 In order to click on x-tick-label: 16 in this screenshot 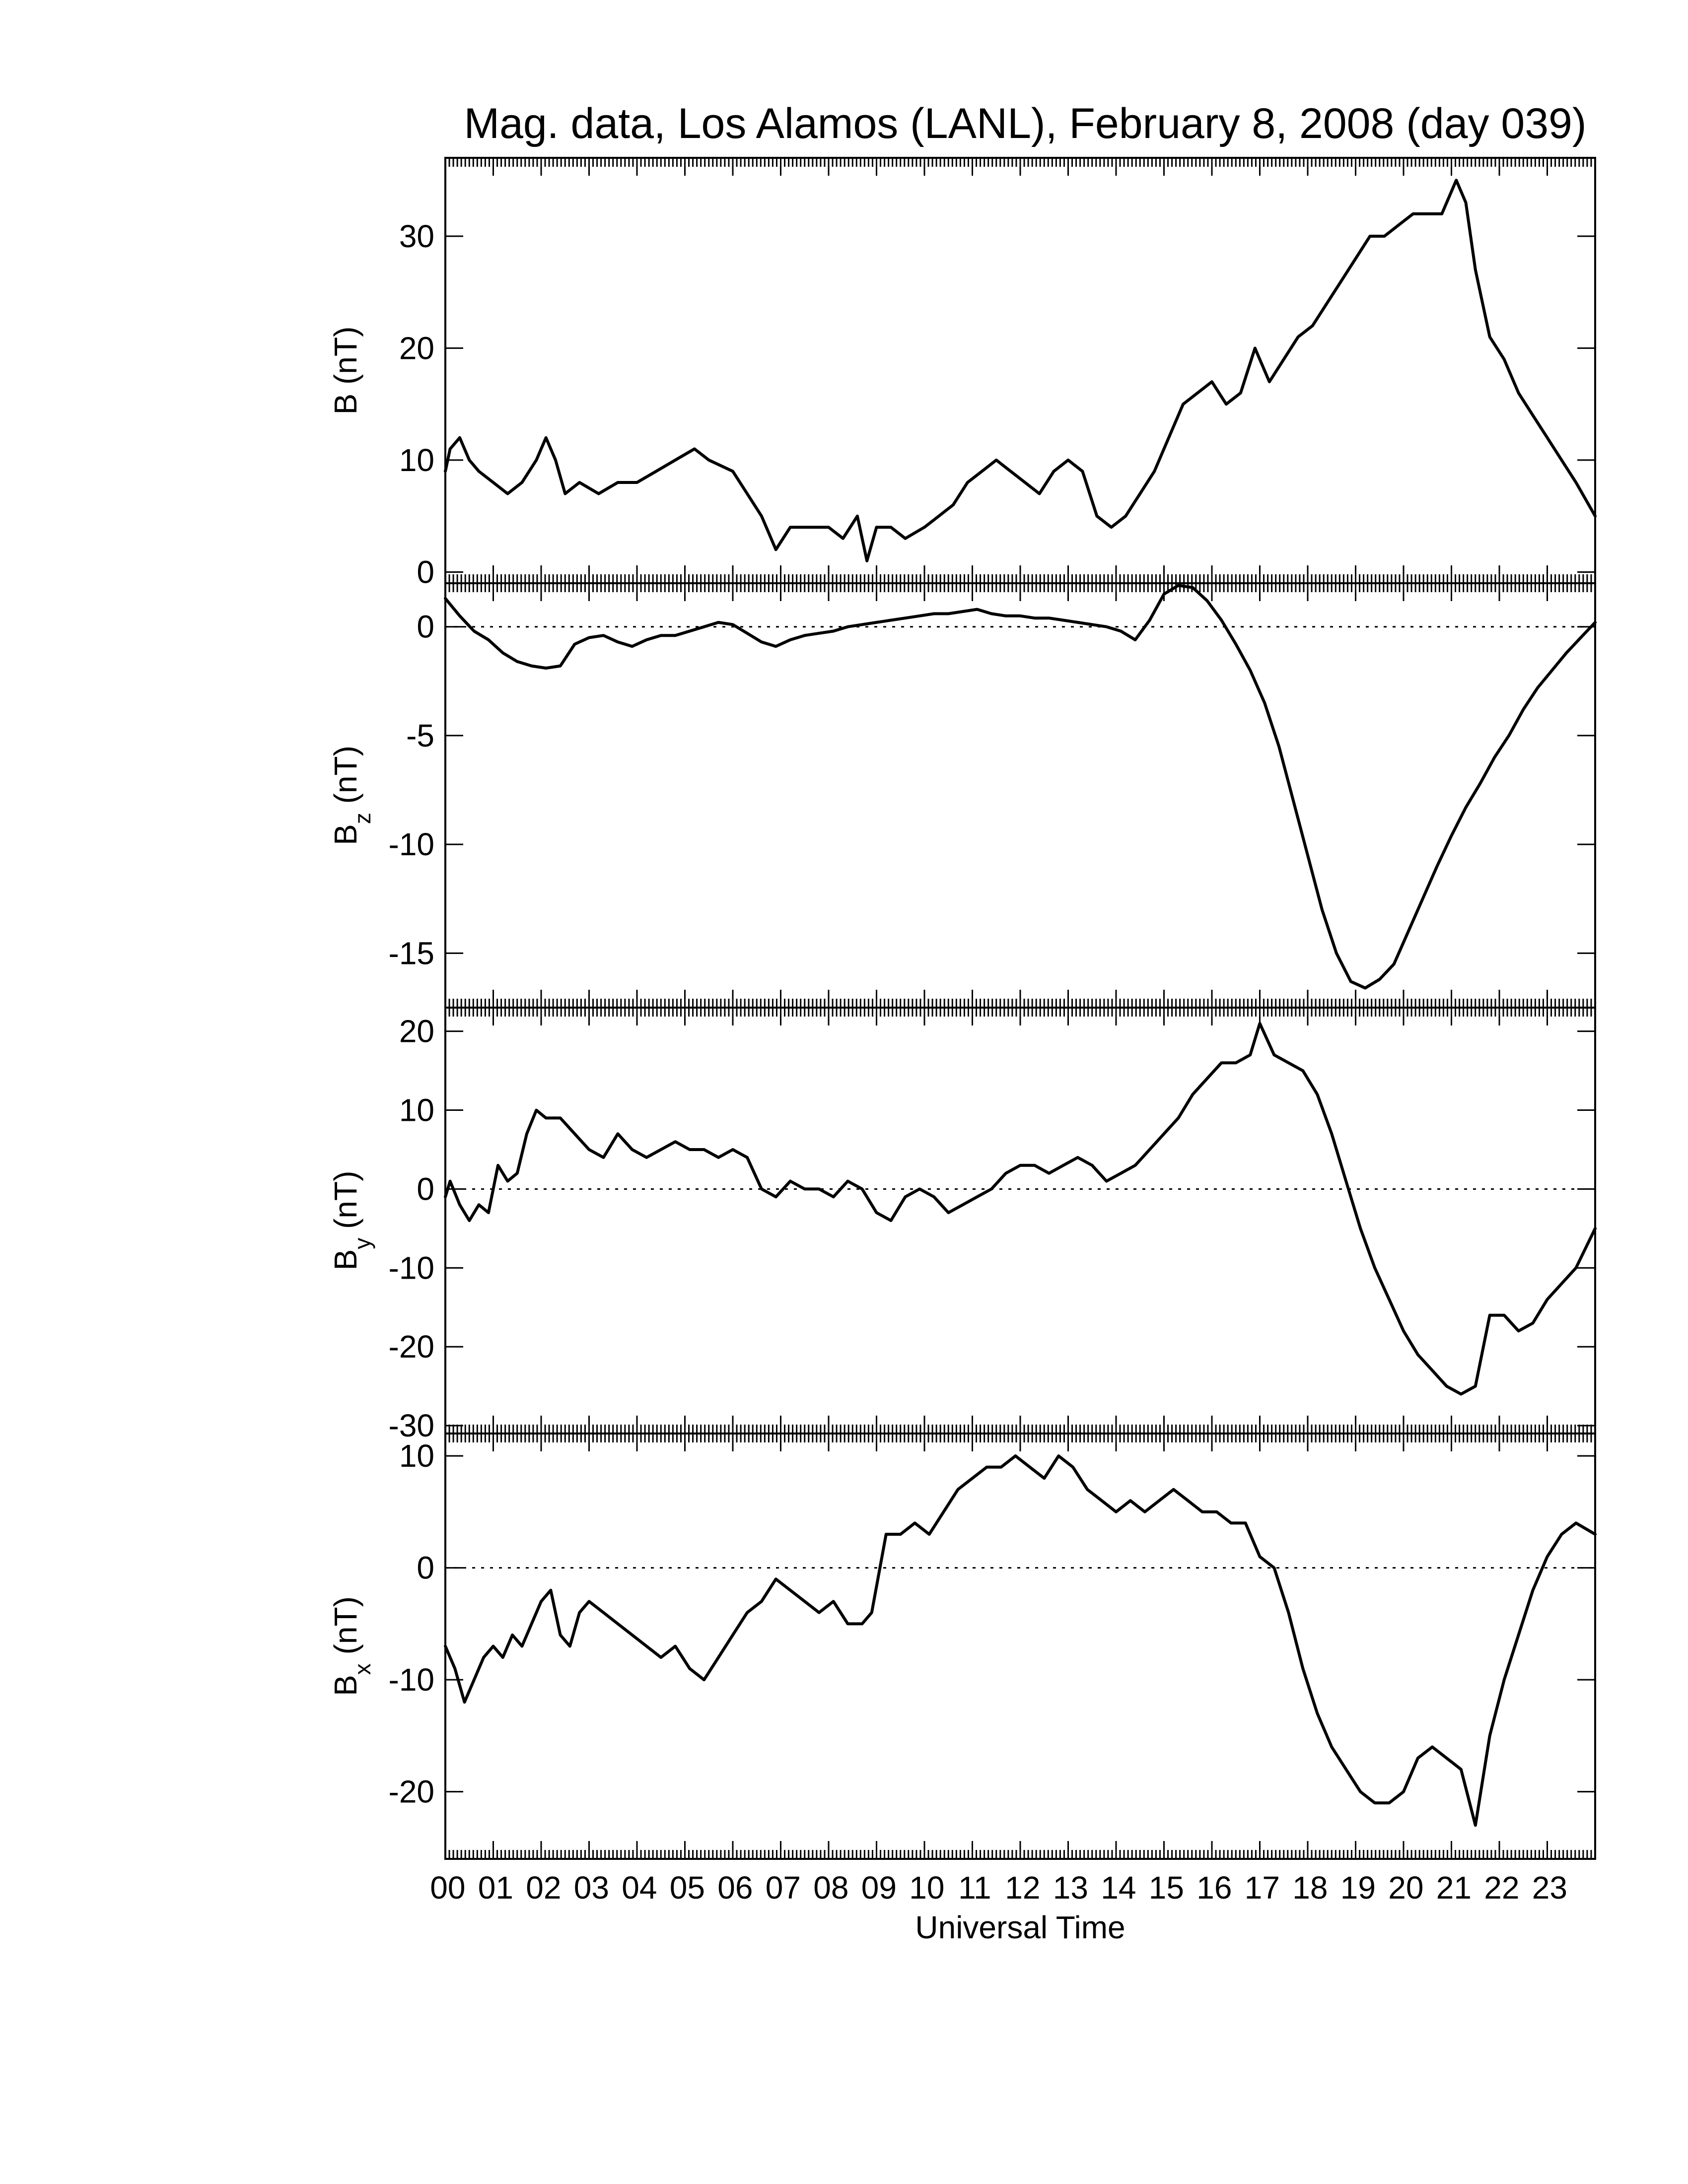, I will do `click(1214, 1888)`.